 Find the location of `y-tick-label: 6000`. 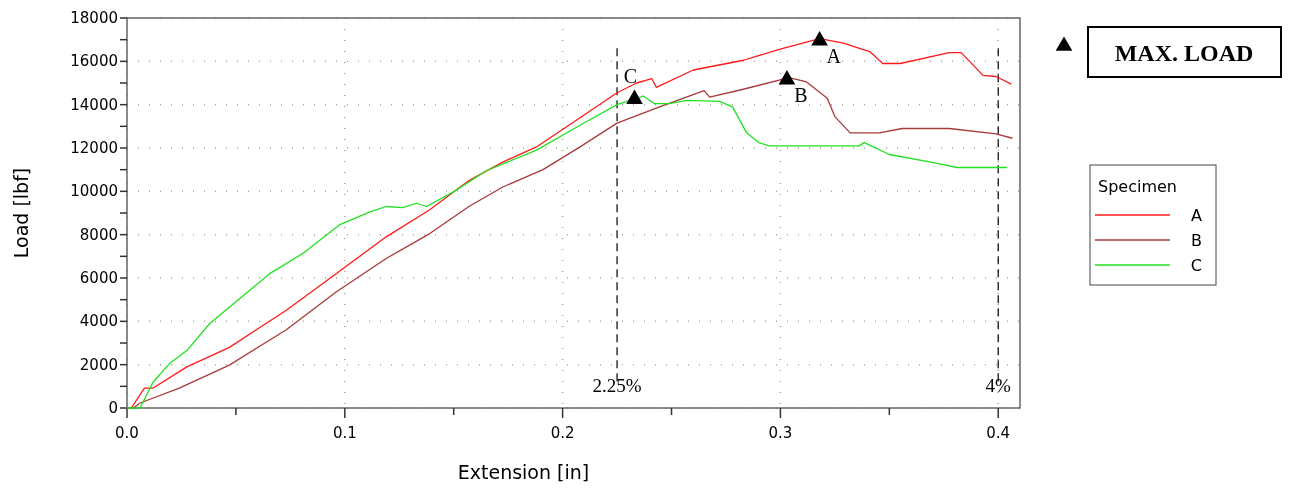

y-tick-label: 6000 is located at coordinates (98, 278).